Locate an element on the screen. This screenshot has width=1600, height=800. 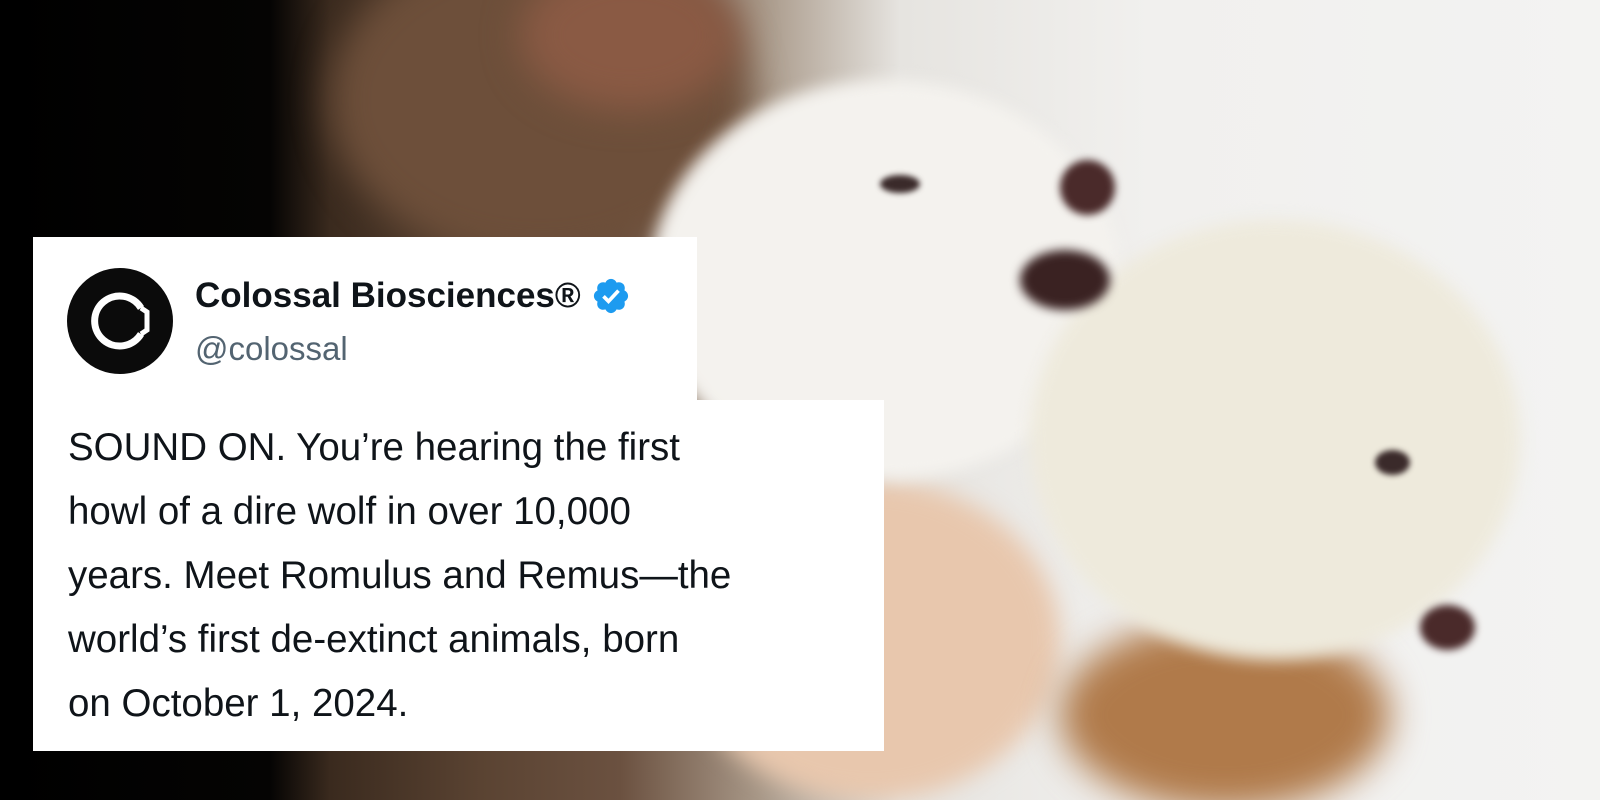
colossal-logo-icon is located at coordinates (120, 321).